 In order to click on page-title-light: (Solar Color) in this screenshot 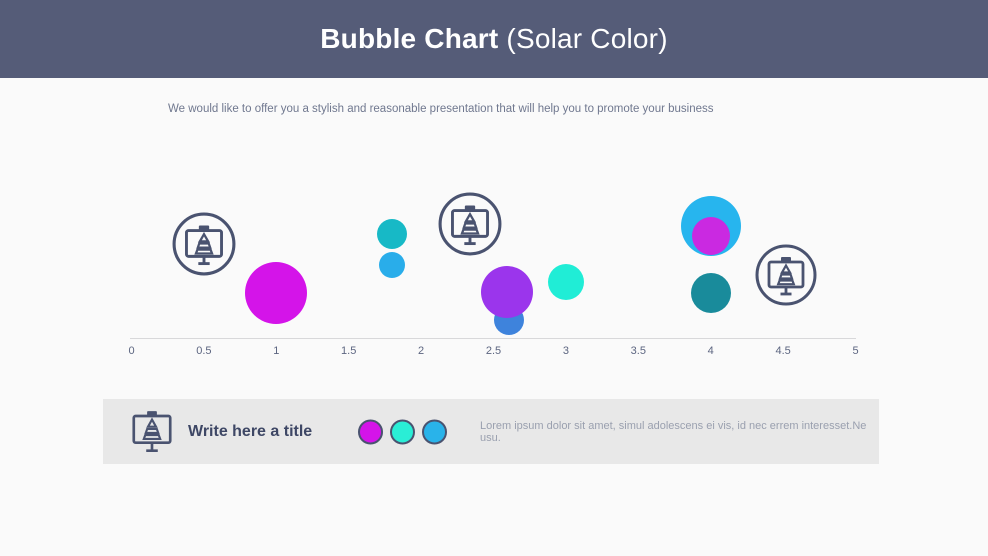, I will do `click(587, 38)`.